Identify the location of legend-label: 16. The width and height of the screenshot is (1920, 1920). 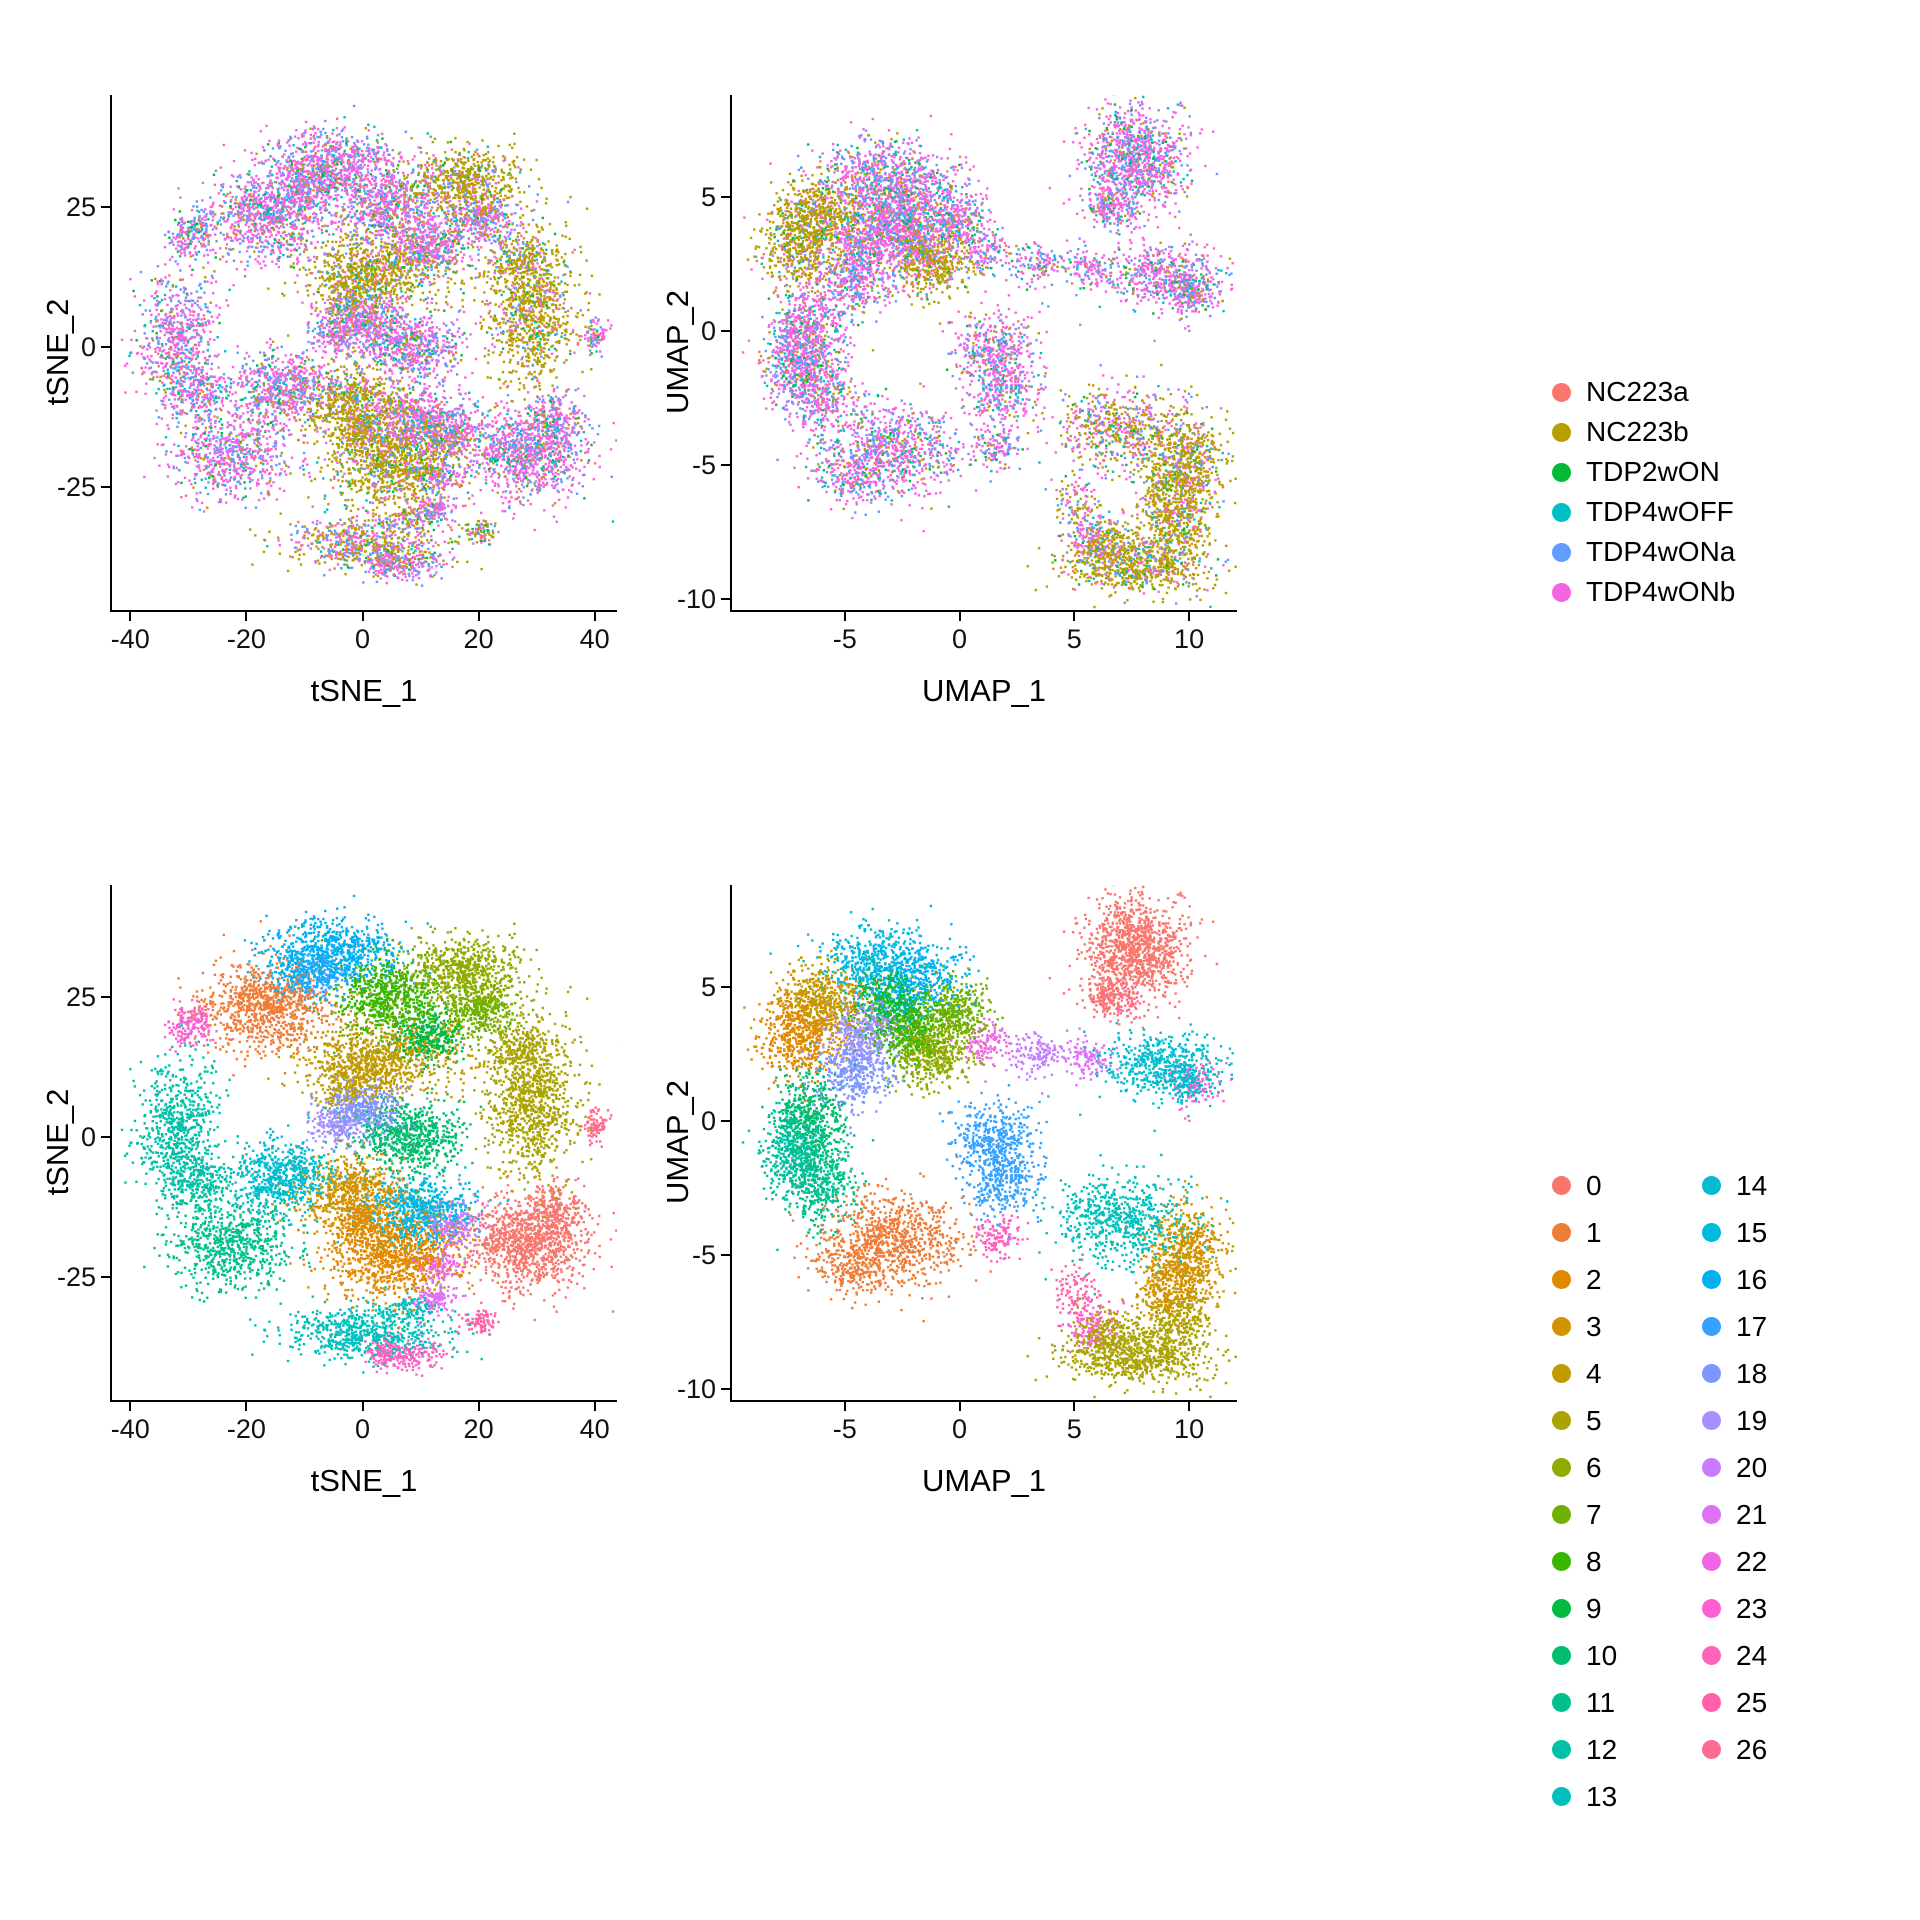
(1752, 1279).